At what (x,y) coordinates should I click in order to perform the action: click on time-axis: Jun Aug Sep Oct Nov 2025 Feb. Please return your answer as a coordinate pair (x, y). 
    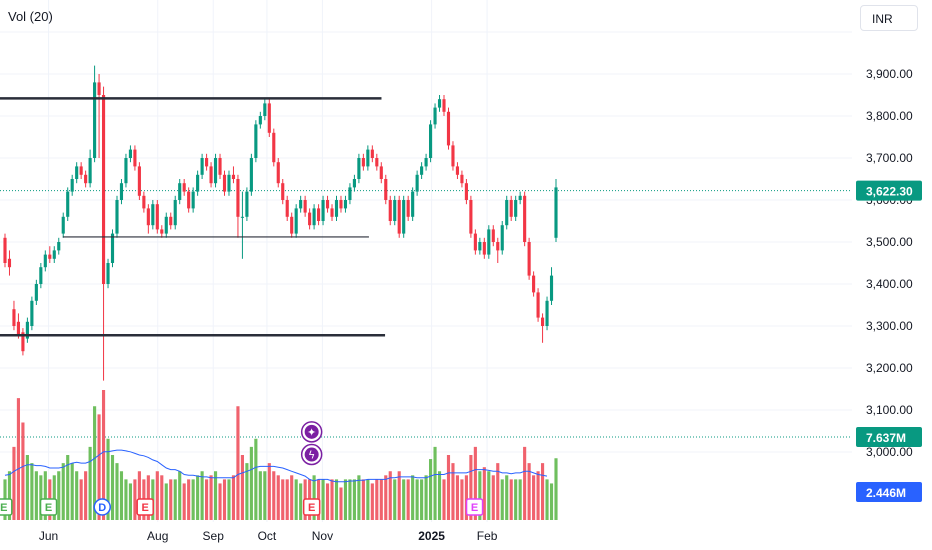
    Looking at the image, I should click on (466, 536).